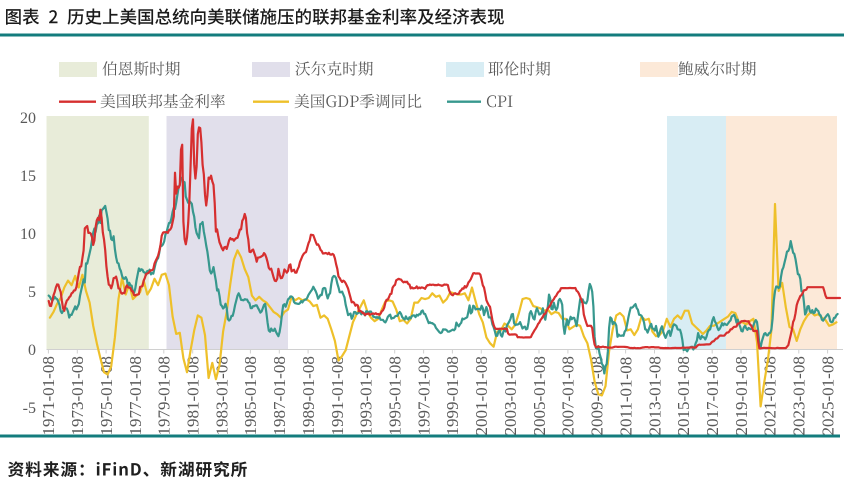  What do you see at coordinates (221, 395) in the screenshot?
I see `svg-text: 1983-01-08` at bounding box center [221, 395].